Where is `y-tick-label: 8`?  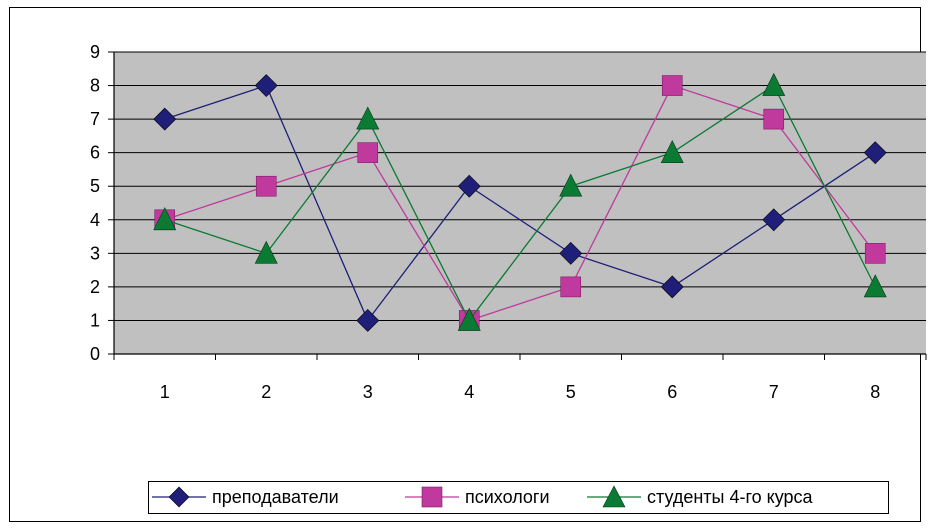 y-tick-label: 8 is located at coordinates (95, 86).